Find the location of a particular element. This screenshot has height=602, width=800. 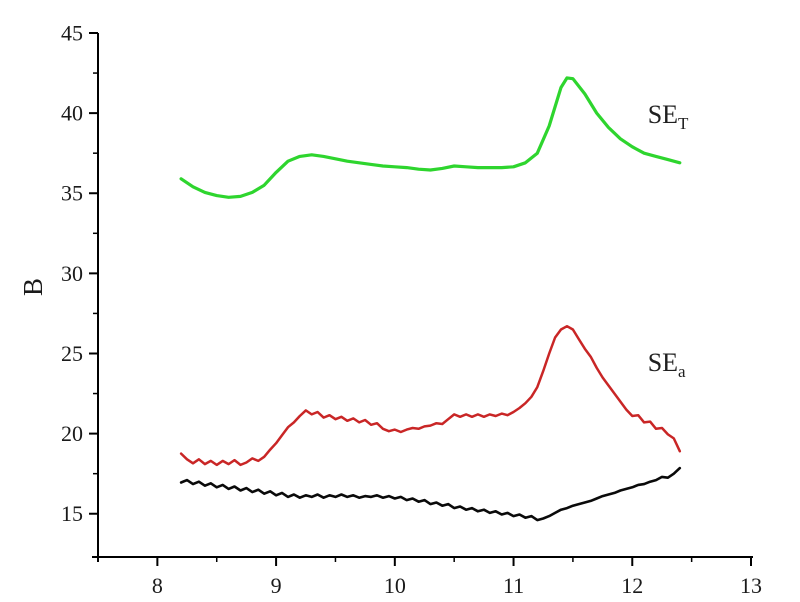

y-tick-label: 25 is located at coordinates (72, 353).